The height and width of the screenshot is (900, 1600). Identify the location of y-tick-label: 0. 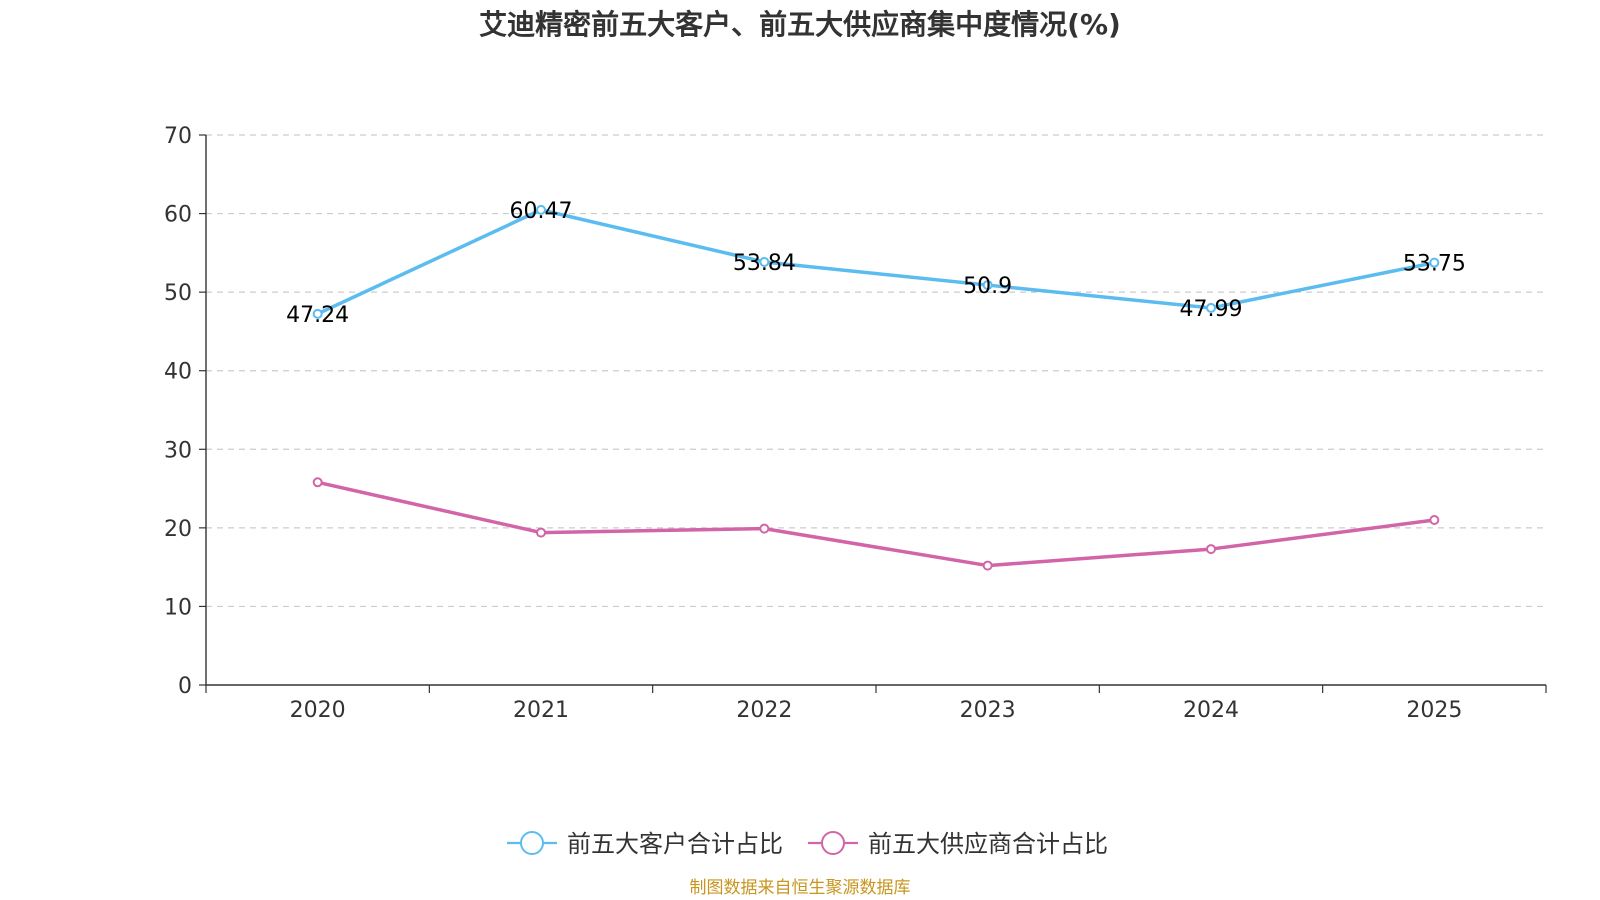
(185, 686).